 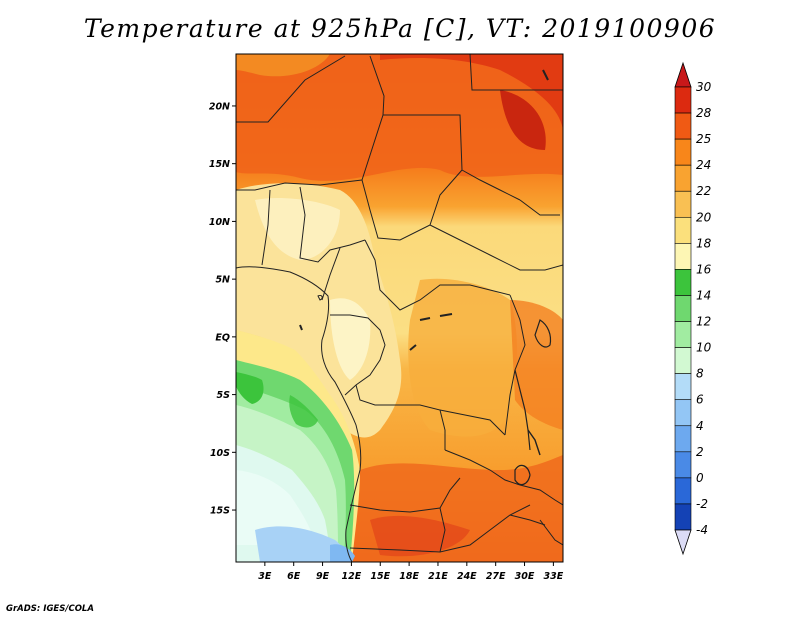 What do you see at coordinates (704, 217) in the screenshot?
I see `colorbar-label: 20` at bounding box center [704, 217].